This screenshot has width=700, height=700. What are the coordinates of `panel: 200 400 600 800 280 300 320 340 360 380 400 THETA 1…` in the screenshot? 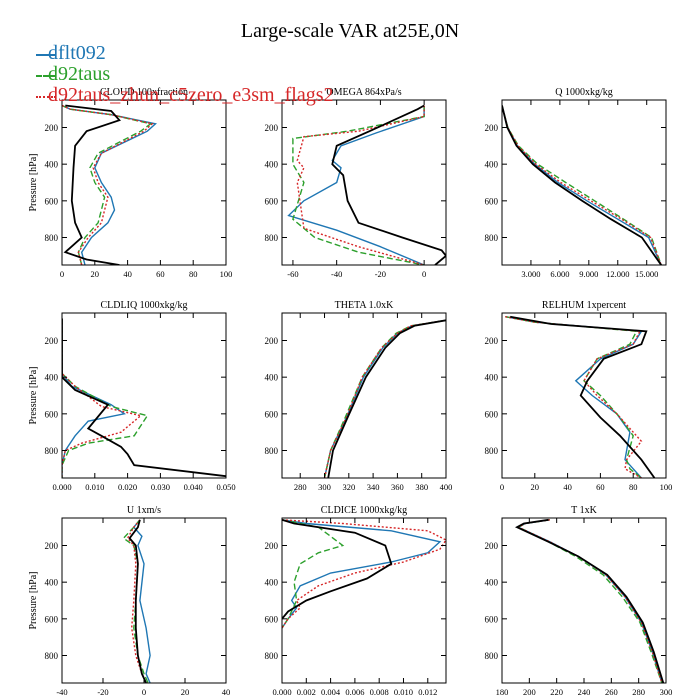 It's located at (359, 396).